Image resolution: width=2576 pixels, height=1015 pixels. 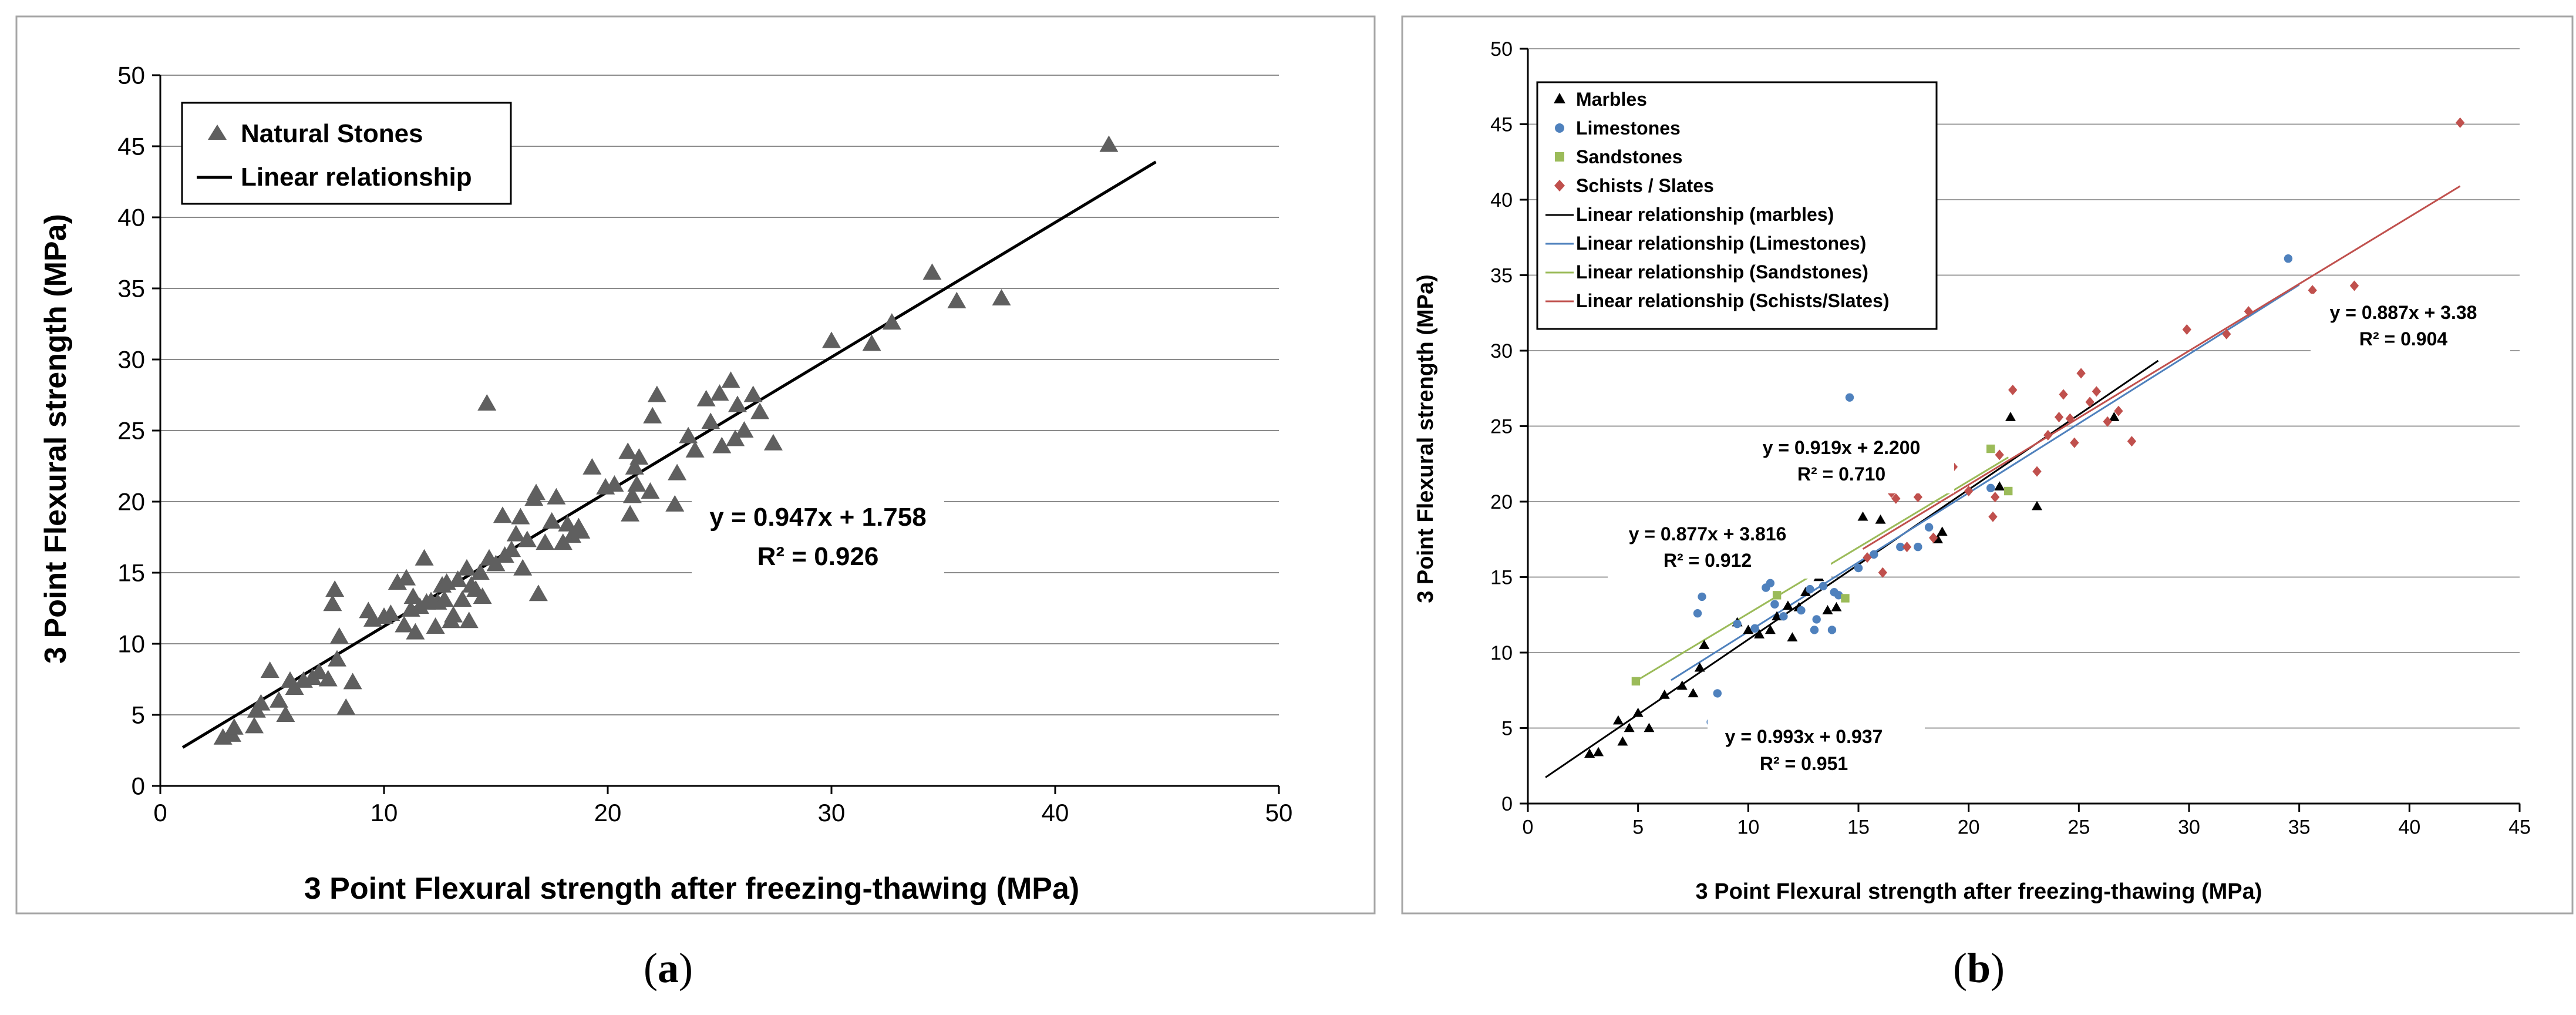 I want to click on chart-a-y-tick-label: 30, so click(x=131, y=360).